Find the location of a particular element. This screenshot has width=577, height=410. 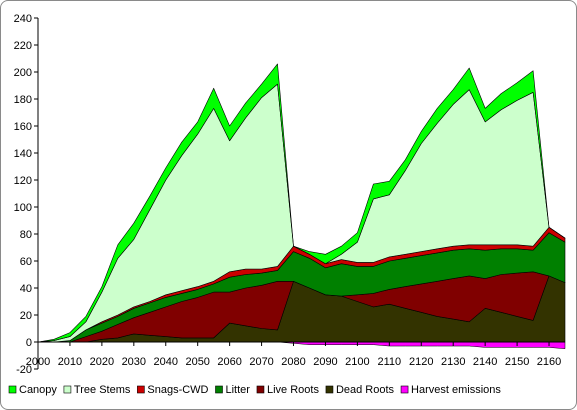

legend-label: Snags-CWD is located at coordinates (177, 390).